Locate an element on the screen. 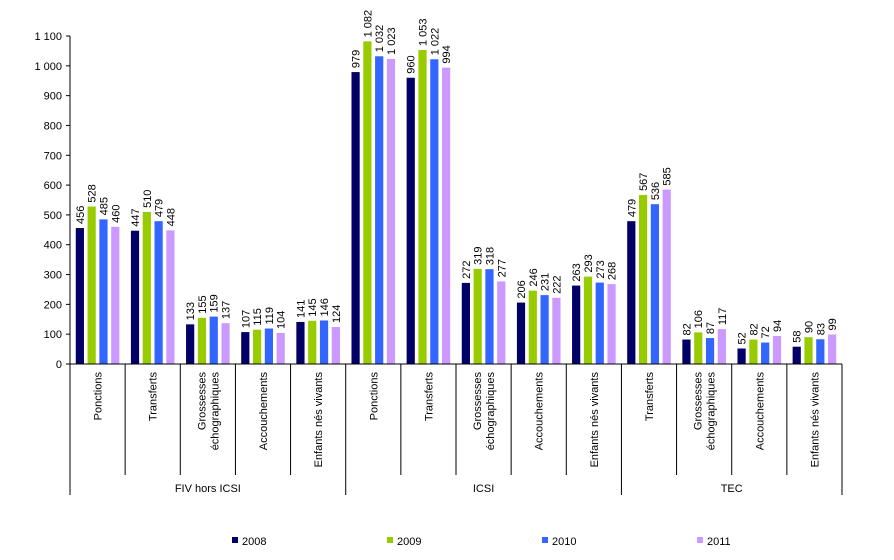 Image resolution: width=894 pixels, height=560 pixels. data-label-2011-12: 94 is located at coordinates (778, 326).